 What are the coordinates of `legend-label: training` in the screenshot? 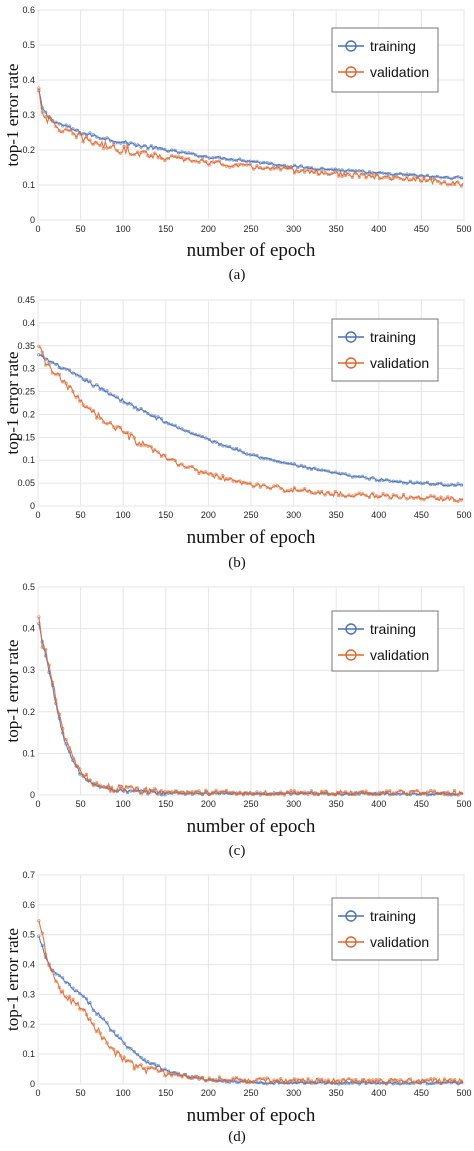 It's located at (393, 629).